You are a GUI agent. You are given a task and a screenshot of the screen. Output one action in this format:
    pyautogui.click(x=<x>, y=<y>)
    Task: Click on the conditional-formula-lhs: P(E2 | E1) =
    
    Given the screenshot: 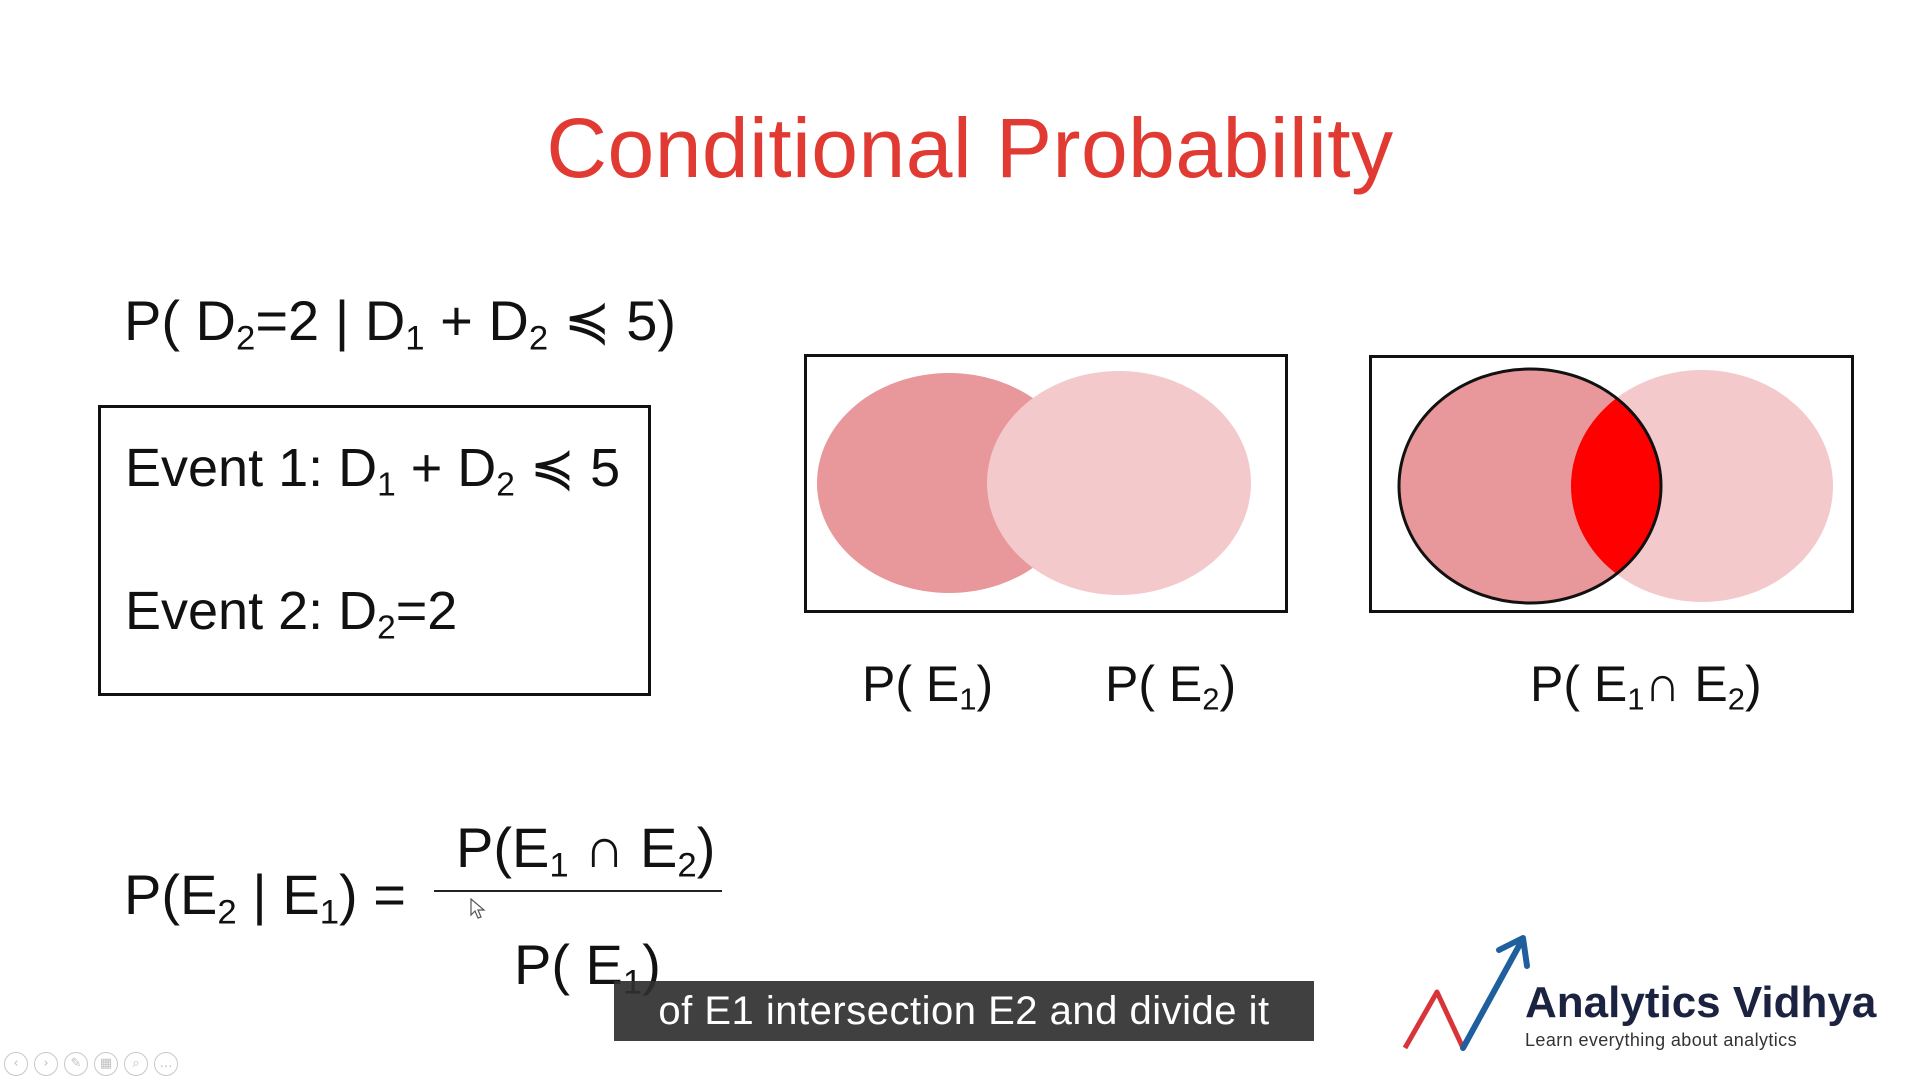 What is the action you would take?
    pyautogui.click(x=265, y=897)
    